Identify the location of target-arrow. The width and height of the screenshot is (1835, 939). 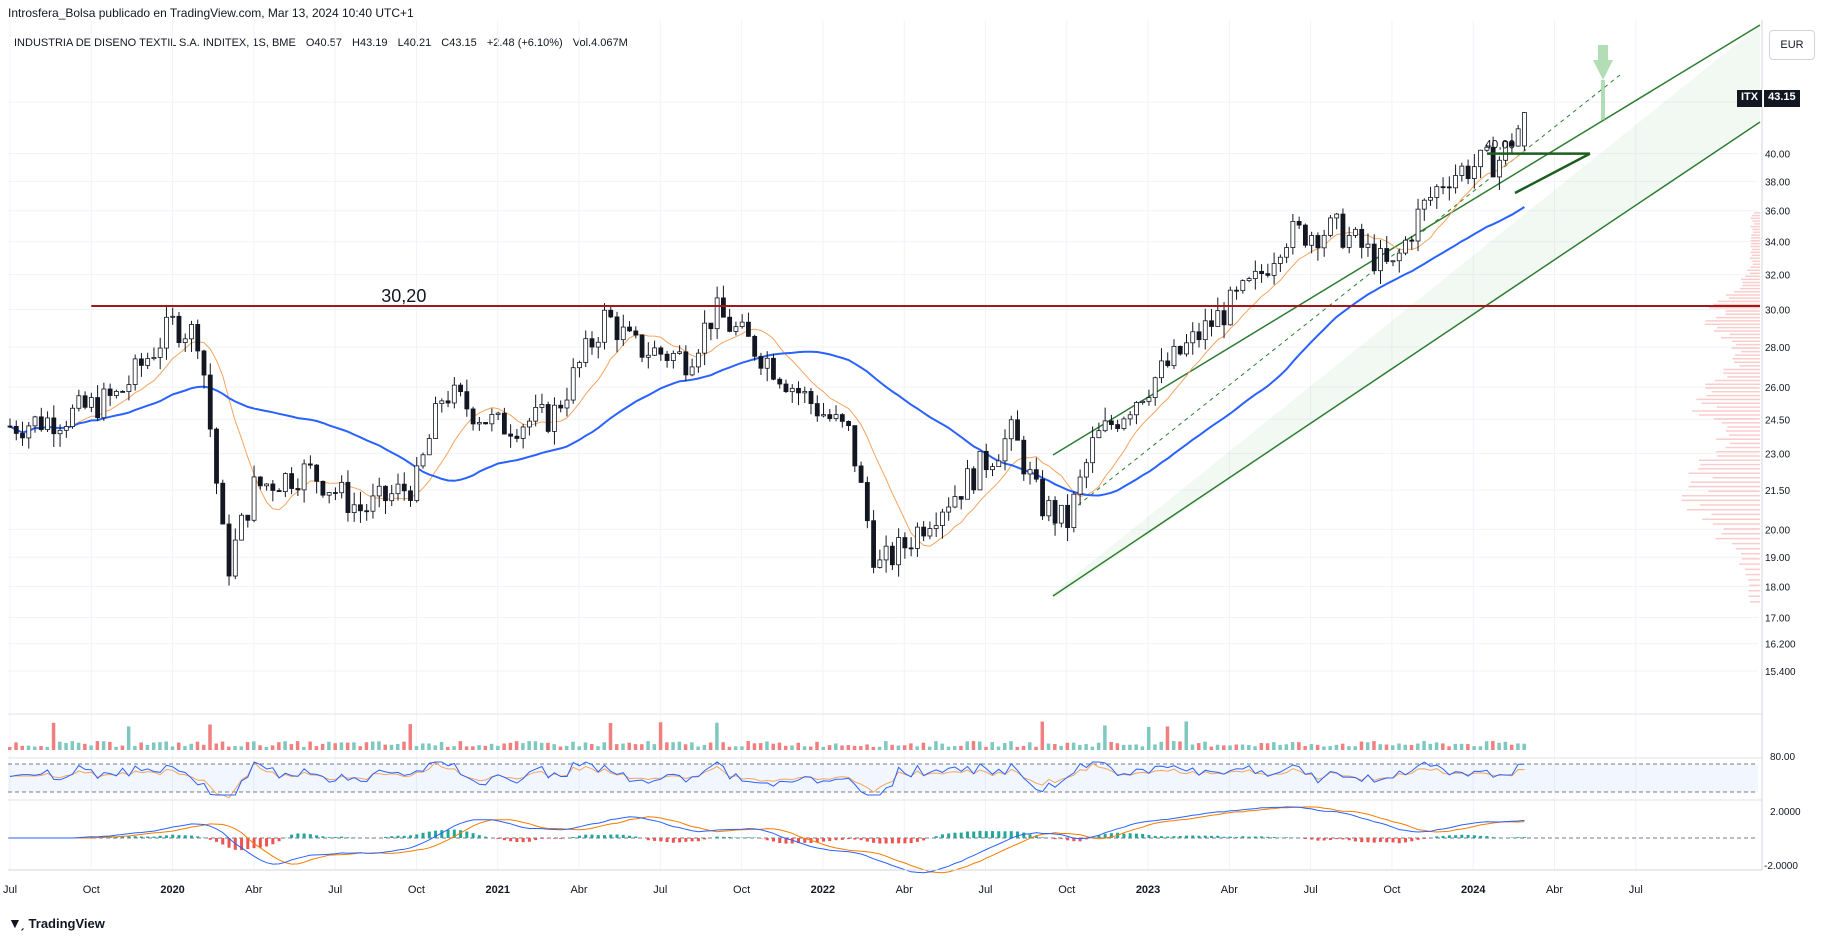
(1603, 62).